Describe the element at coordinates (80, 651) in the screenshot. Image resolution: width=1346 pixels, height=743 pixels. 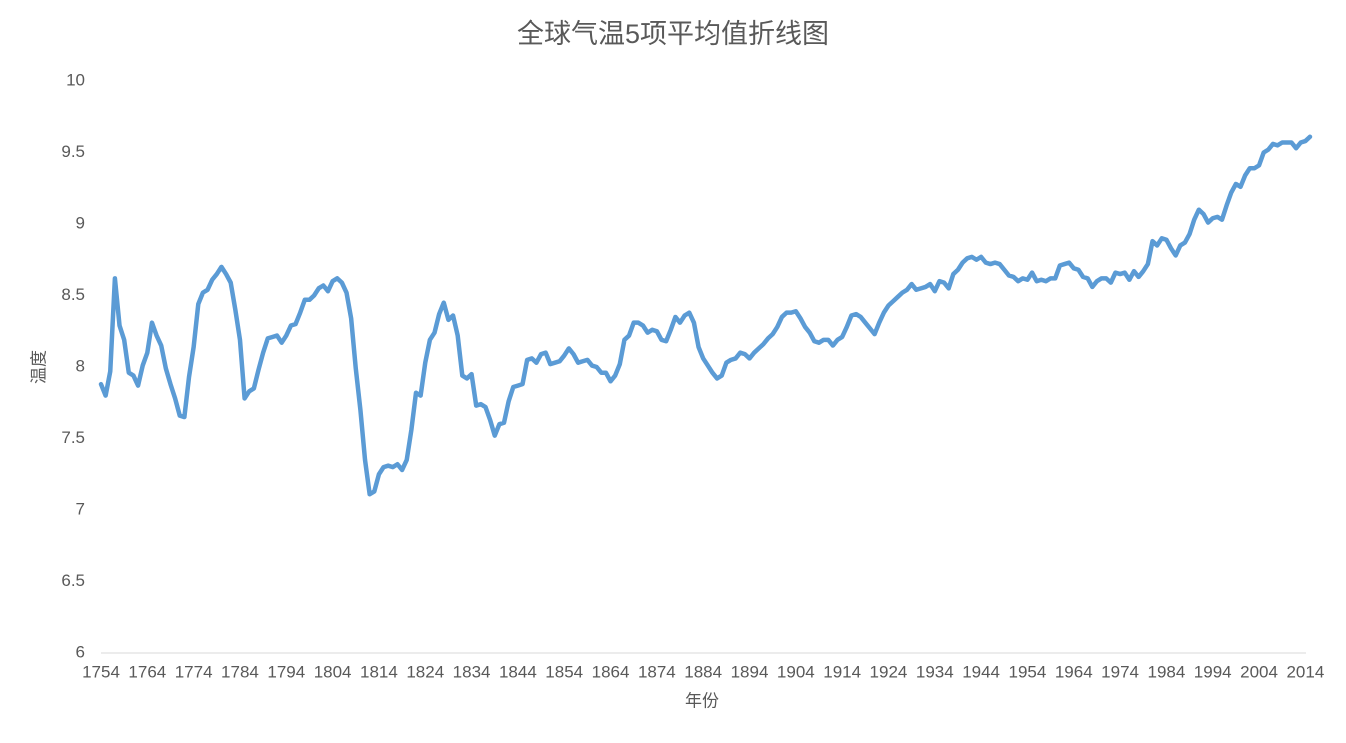
I see `y-tick-label: 6` at that location.